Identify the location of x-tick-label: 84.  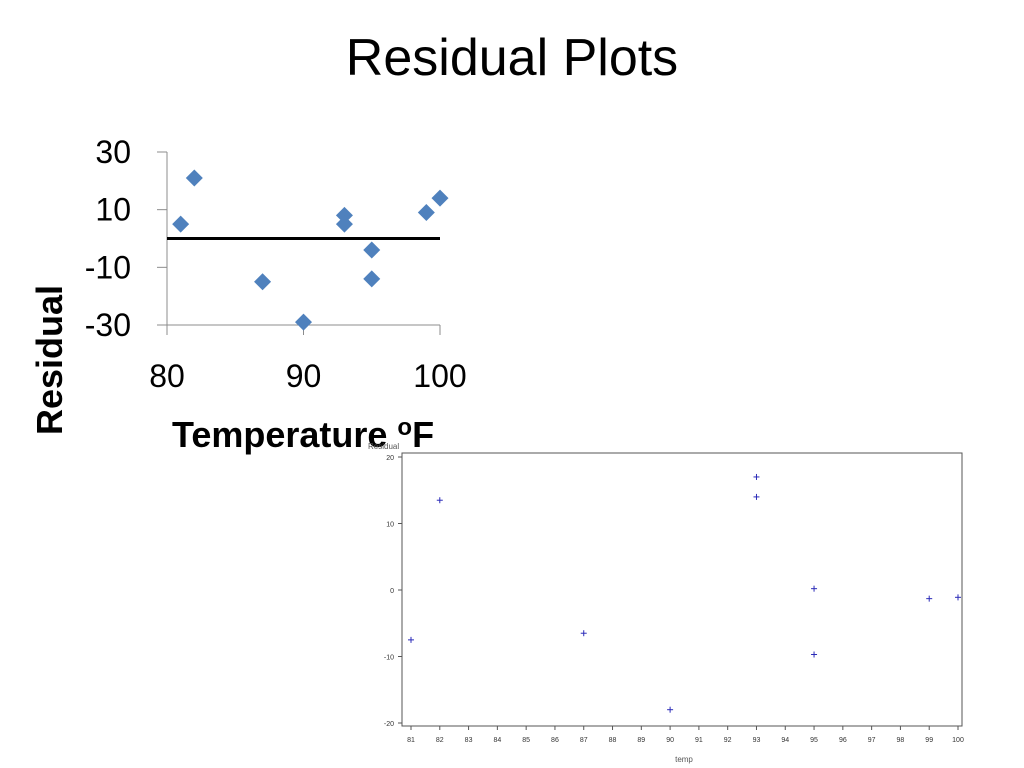
(497, 740).